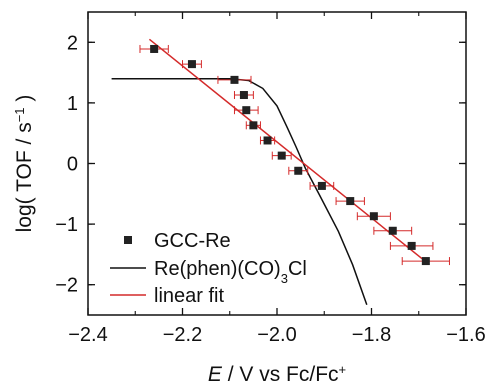 The image size is (498, 388). I want to click on x-axis-label: E / V vs Fc/Fc+, so click(277, 374).